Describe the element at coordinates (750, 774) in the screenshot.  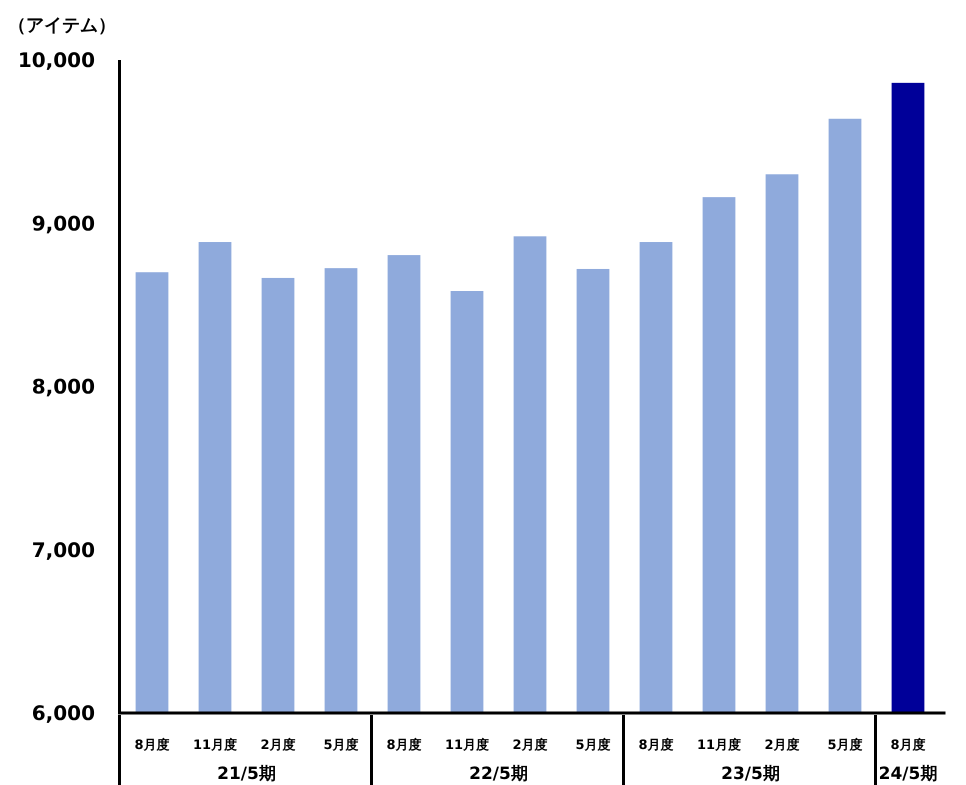
I see `text: 23/5期` at that location.